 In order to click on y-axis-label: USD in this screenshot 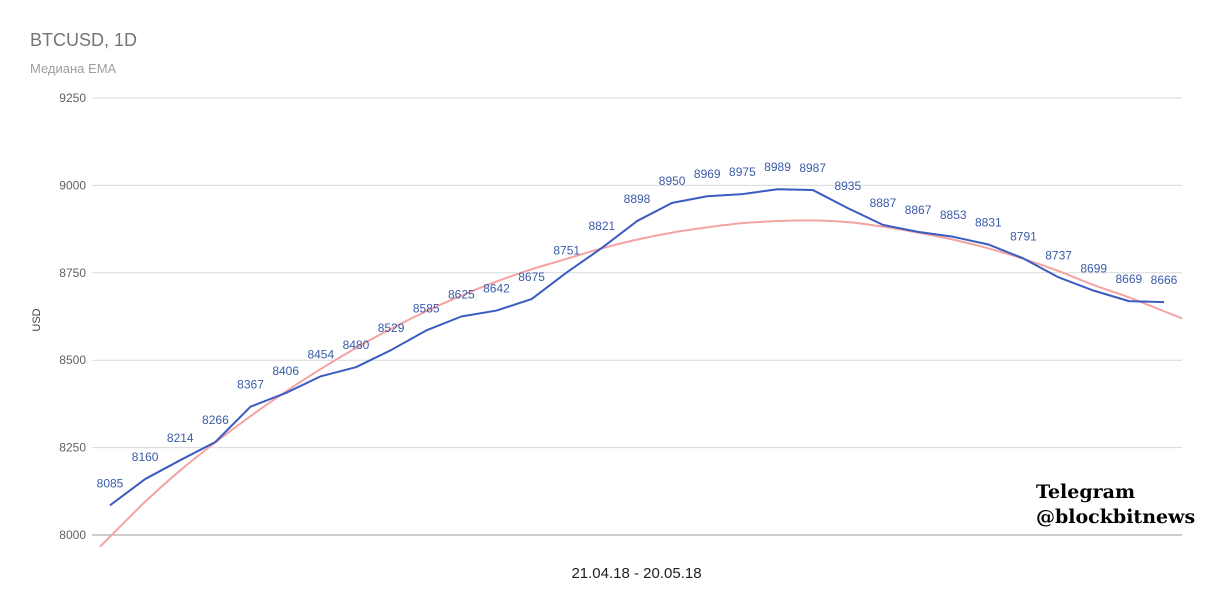, I will do `click(37, 320)`.